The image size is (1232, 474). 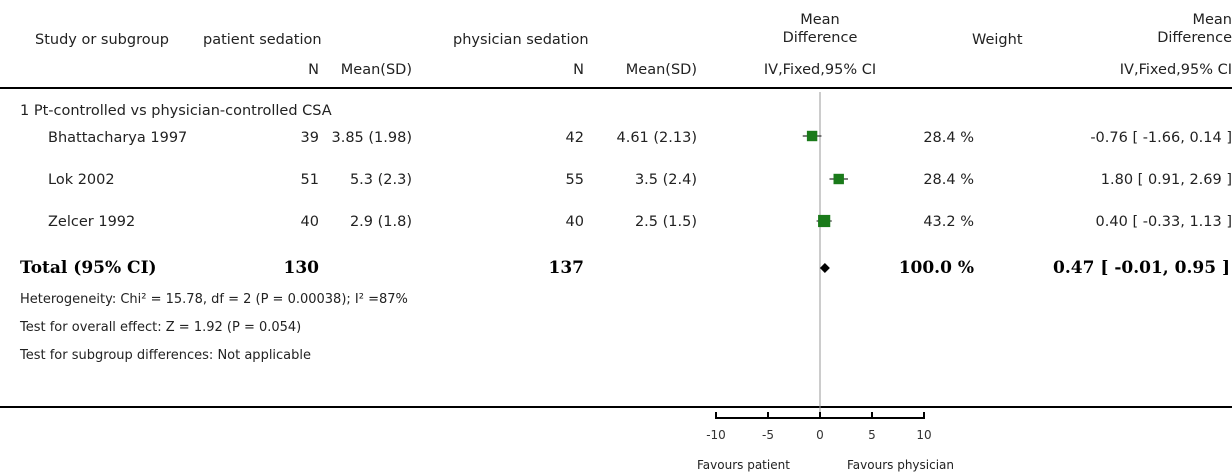 I want to click on header-n2: N, so click(x=578, y=70).